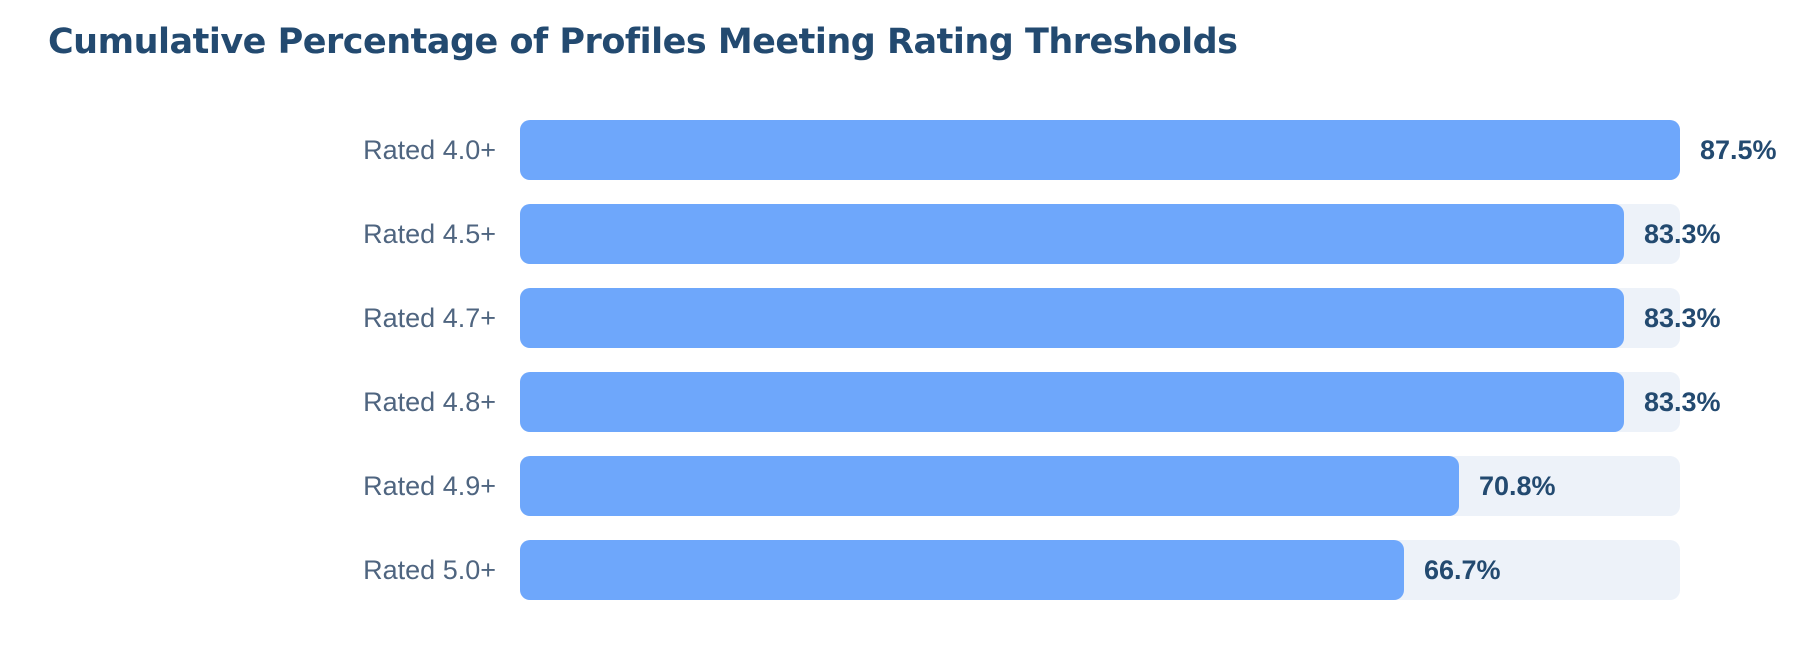 The height and width of the screenshot is (656, 1800). What do you see at coordinates (429, 570) in the screenshot?
I see `category-label: Rated 5.0+` at bounding box center [429, 570].